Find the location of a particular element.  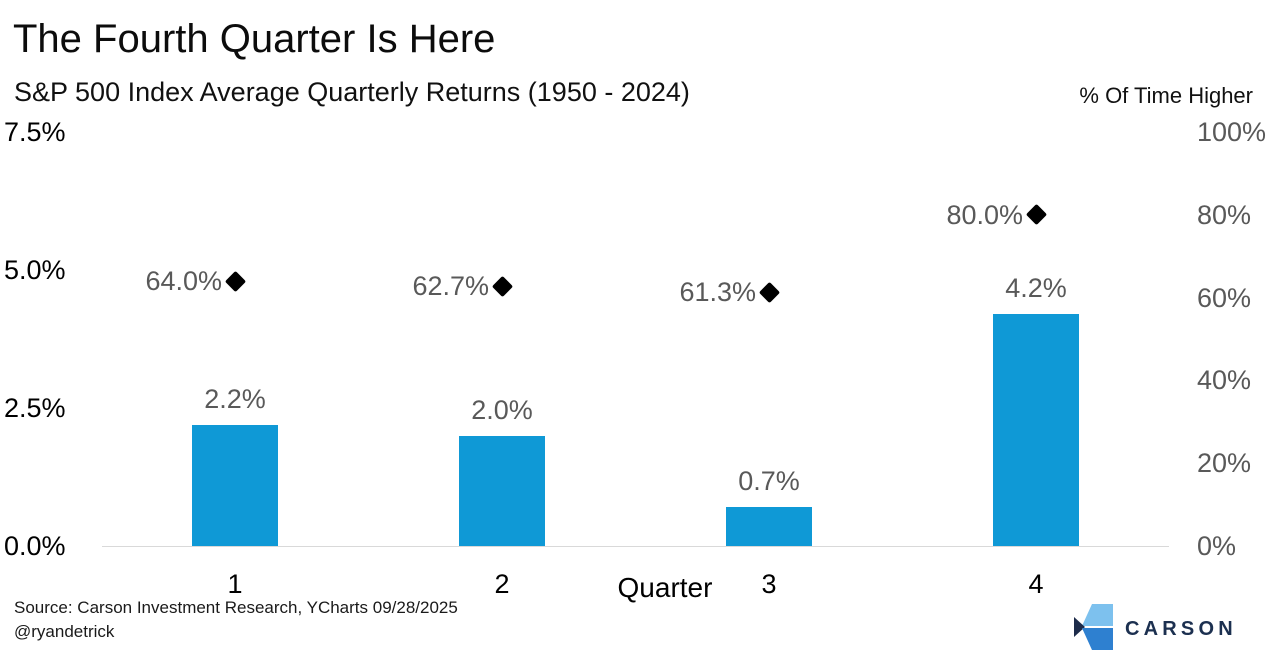

percent-higher-label: 64.0% is located at coordinates (183, 281).